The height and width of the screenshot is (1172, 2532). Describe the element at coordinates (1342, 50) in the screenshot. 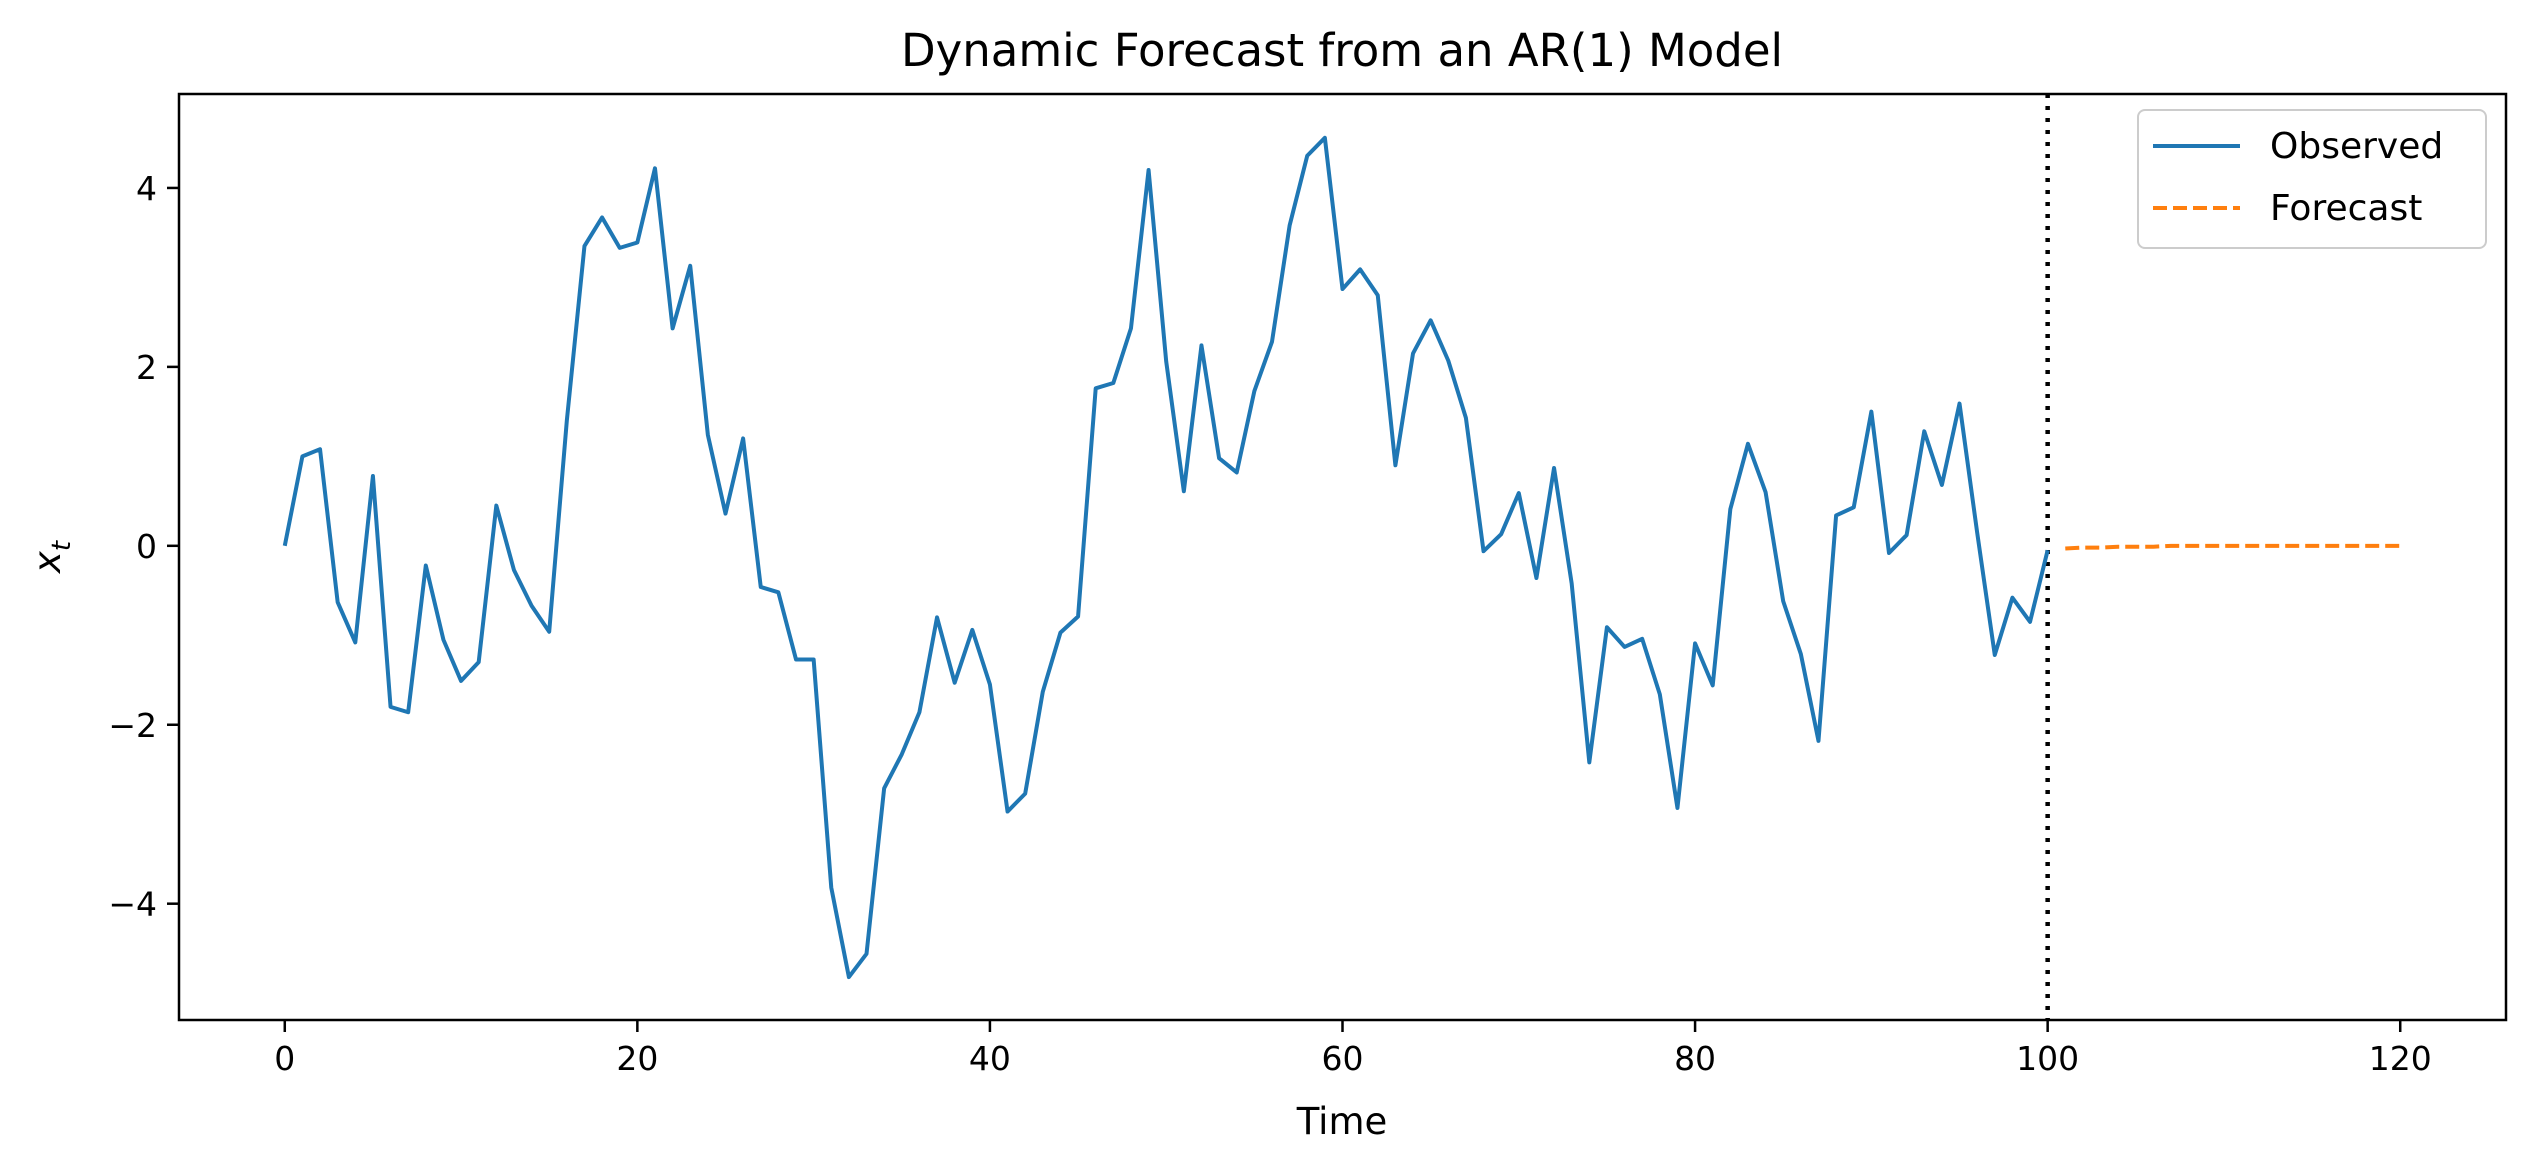

I see `chart-title: Dynamic Forecast from an AR(1) Model` at that location.